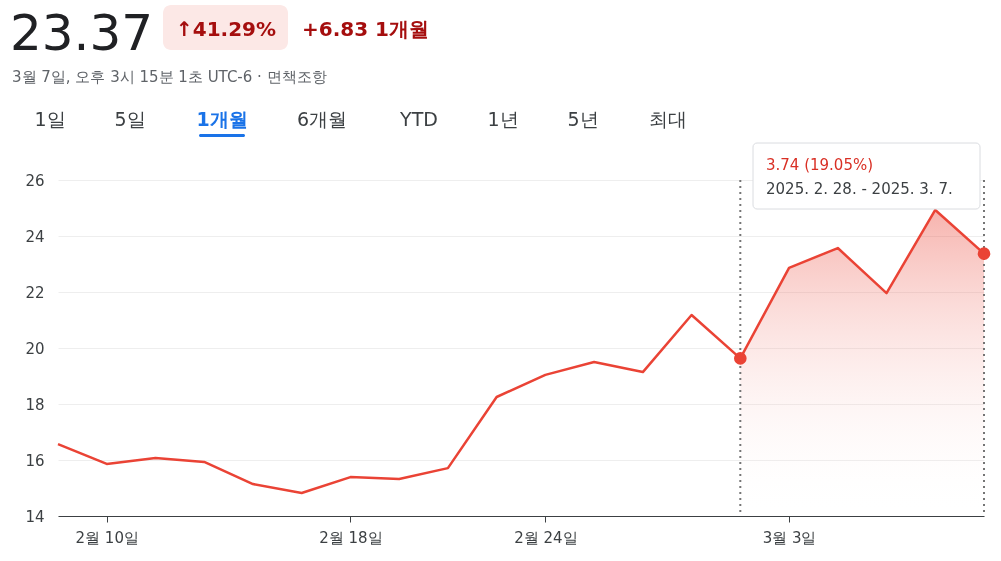  What do you see at coordinates (820, 165) in the screenshot?
I see `text: 3.74 (19.05%)` at bounding box center [820, 165].